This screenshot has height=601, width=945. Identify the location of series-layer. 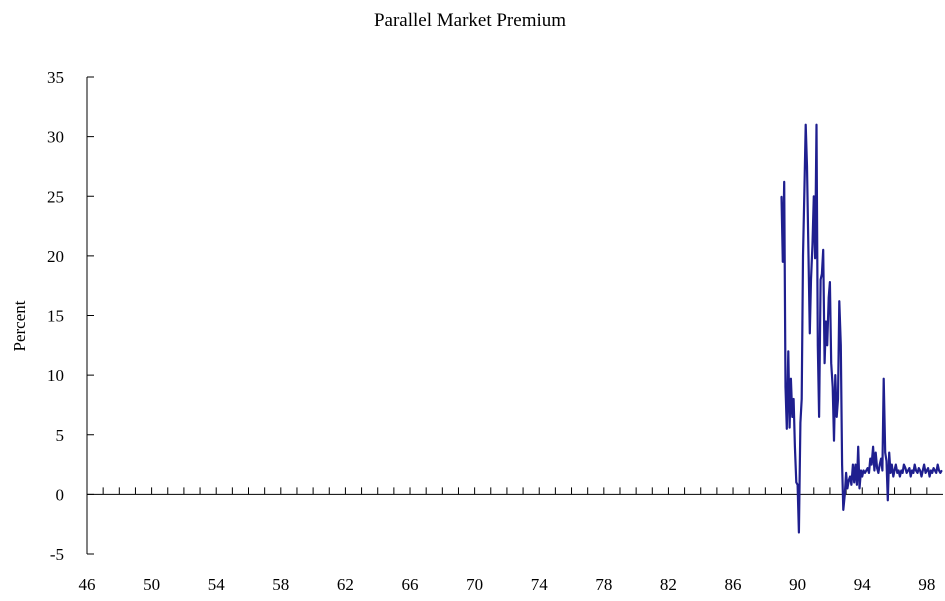
(861, 328).